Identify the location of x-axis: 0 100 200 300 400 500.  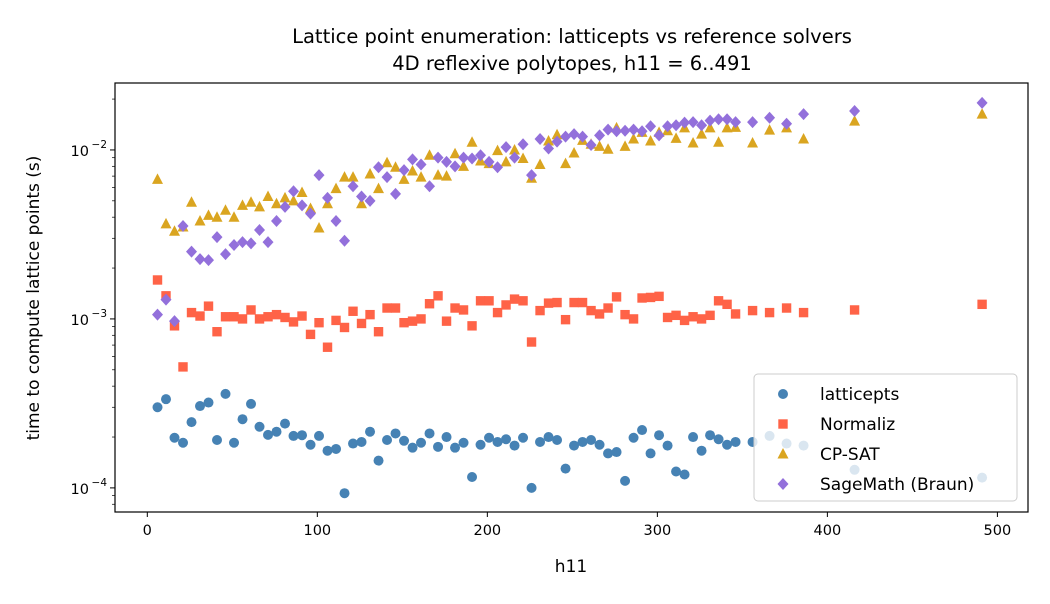
(577, 525).